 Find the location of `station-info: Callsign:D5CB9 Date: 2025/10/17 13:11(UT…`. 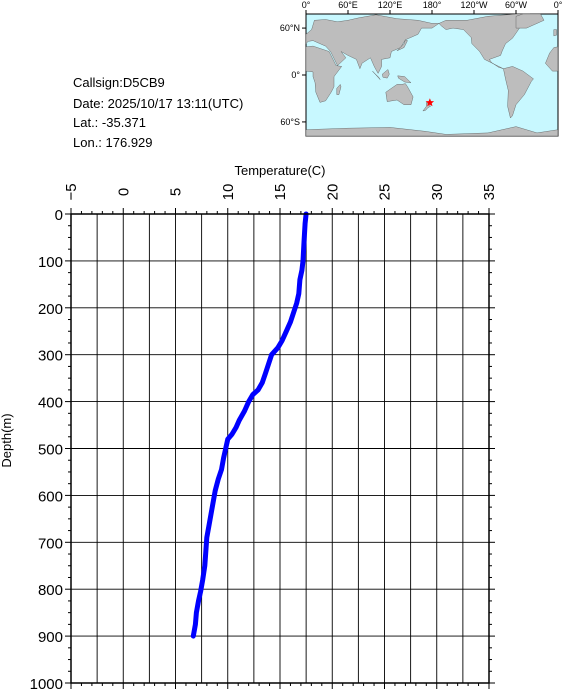

station-info: Callsign:D5CB9 Date: 2025/10/17 13:11(UT… is located at coordinates (158, 112).